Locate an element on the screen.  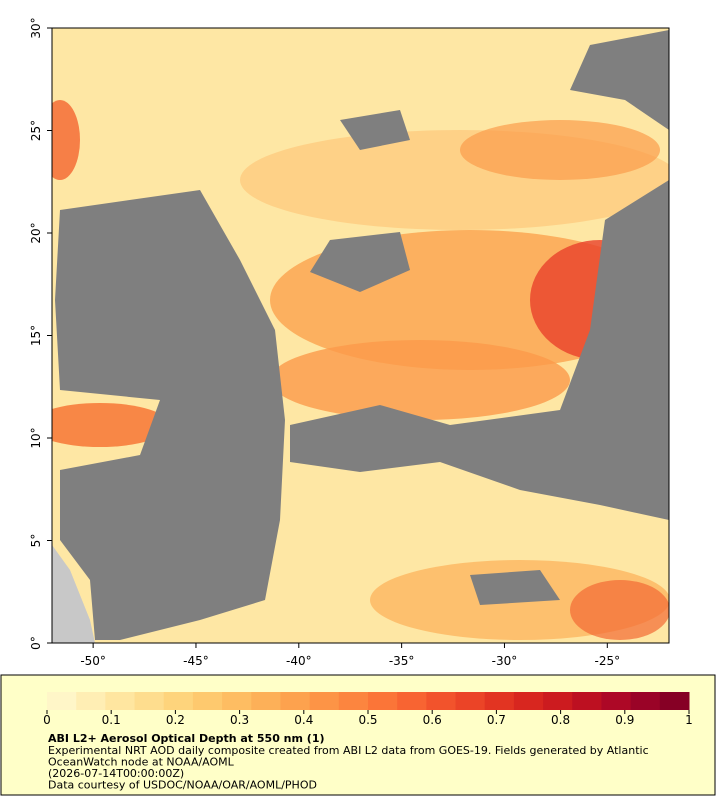
x-tick-label: -45° is located at coordinates (196, 661).